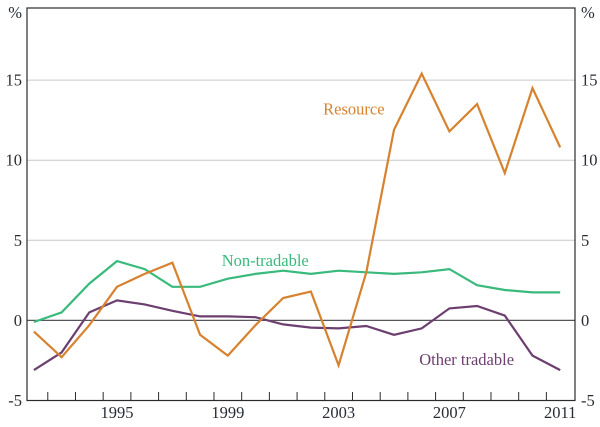 This screenshot has height=427, width=600. Describe the element at coordinates (297, 291) in the screenshot. I see `series-line-non-tradable` at that location.